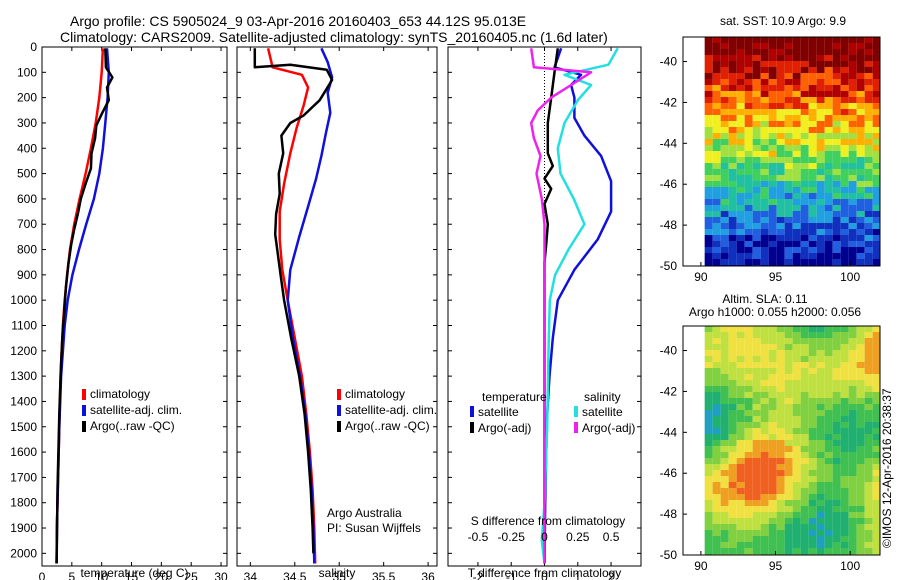 The height and width of the screenshot is (580, 900). Describe the element at coordinates (27, 174) in the screenshot. I see `y-tick-label: 500` at that location.